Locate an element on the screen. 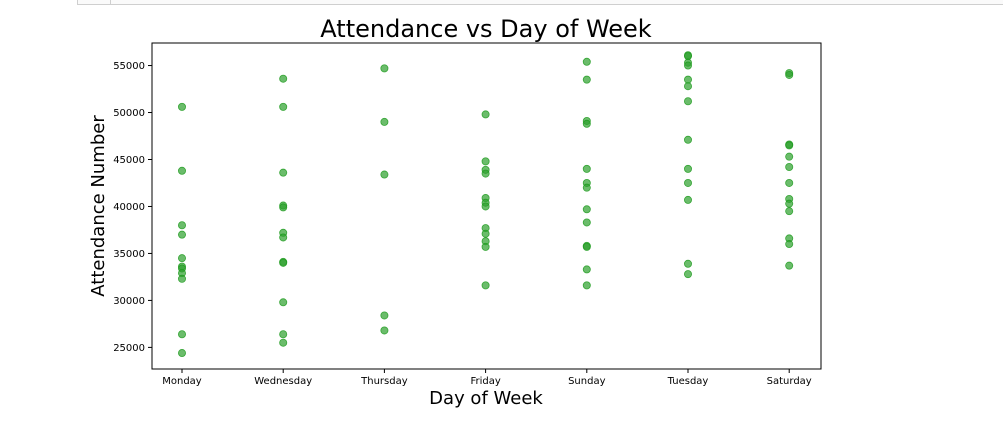 The height and width of the screenshot is (428, 1003). y-tick-label: 50000 is located at coordinates (129, 113).